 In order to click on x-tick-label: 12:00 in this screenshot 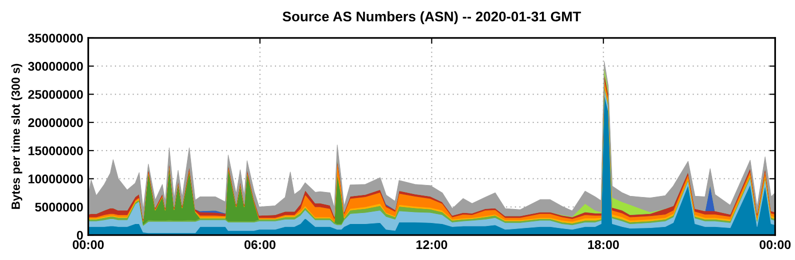, I will do `click(432, 245)`.